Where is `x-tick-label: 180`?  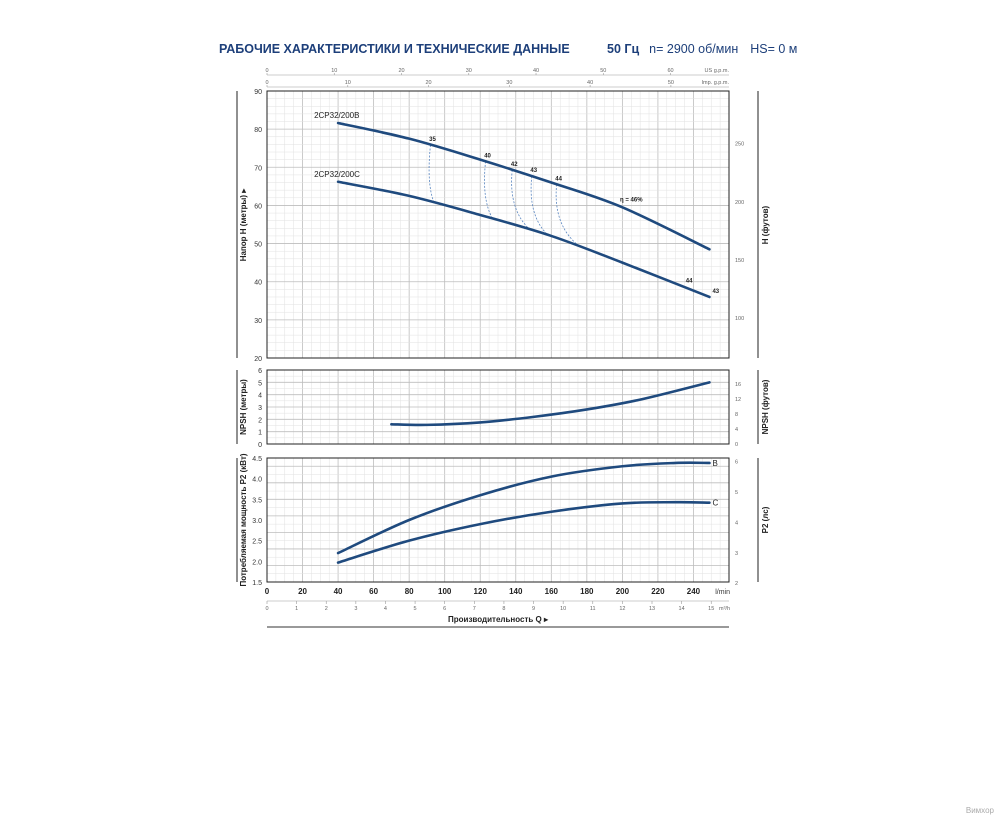
x-tick-label: 180 is located at coordinates (587, 591).